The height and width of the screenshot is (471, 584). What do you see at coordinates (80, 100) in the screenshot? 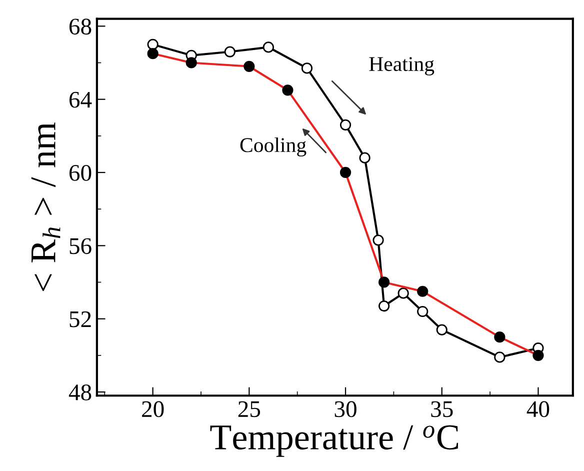
I see `y-tick-label: 64` at bounding box center [80, 100].